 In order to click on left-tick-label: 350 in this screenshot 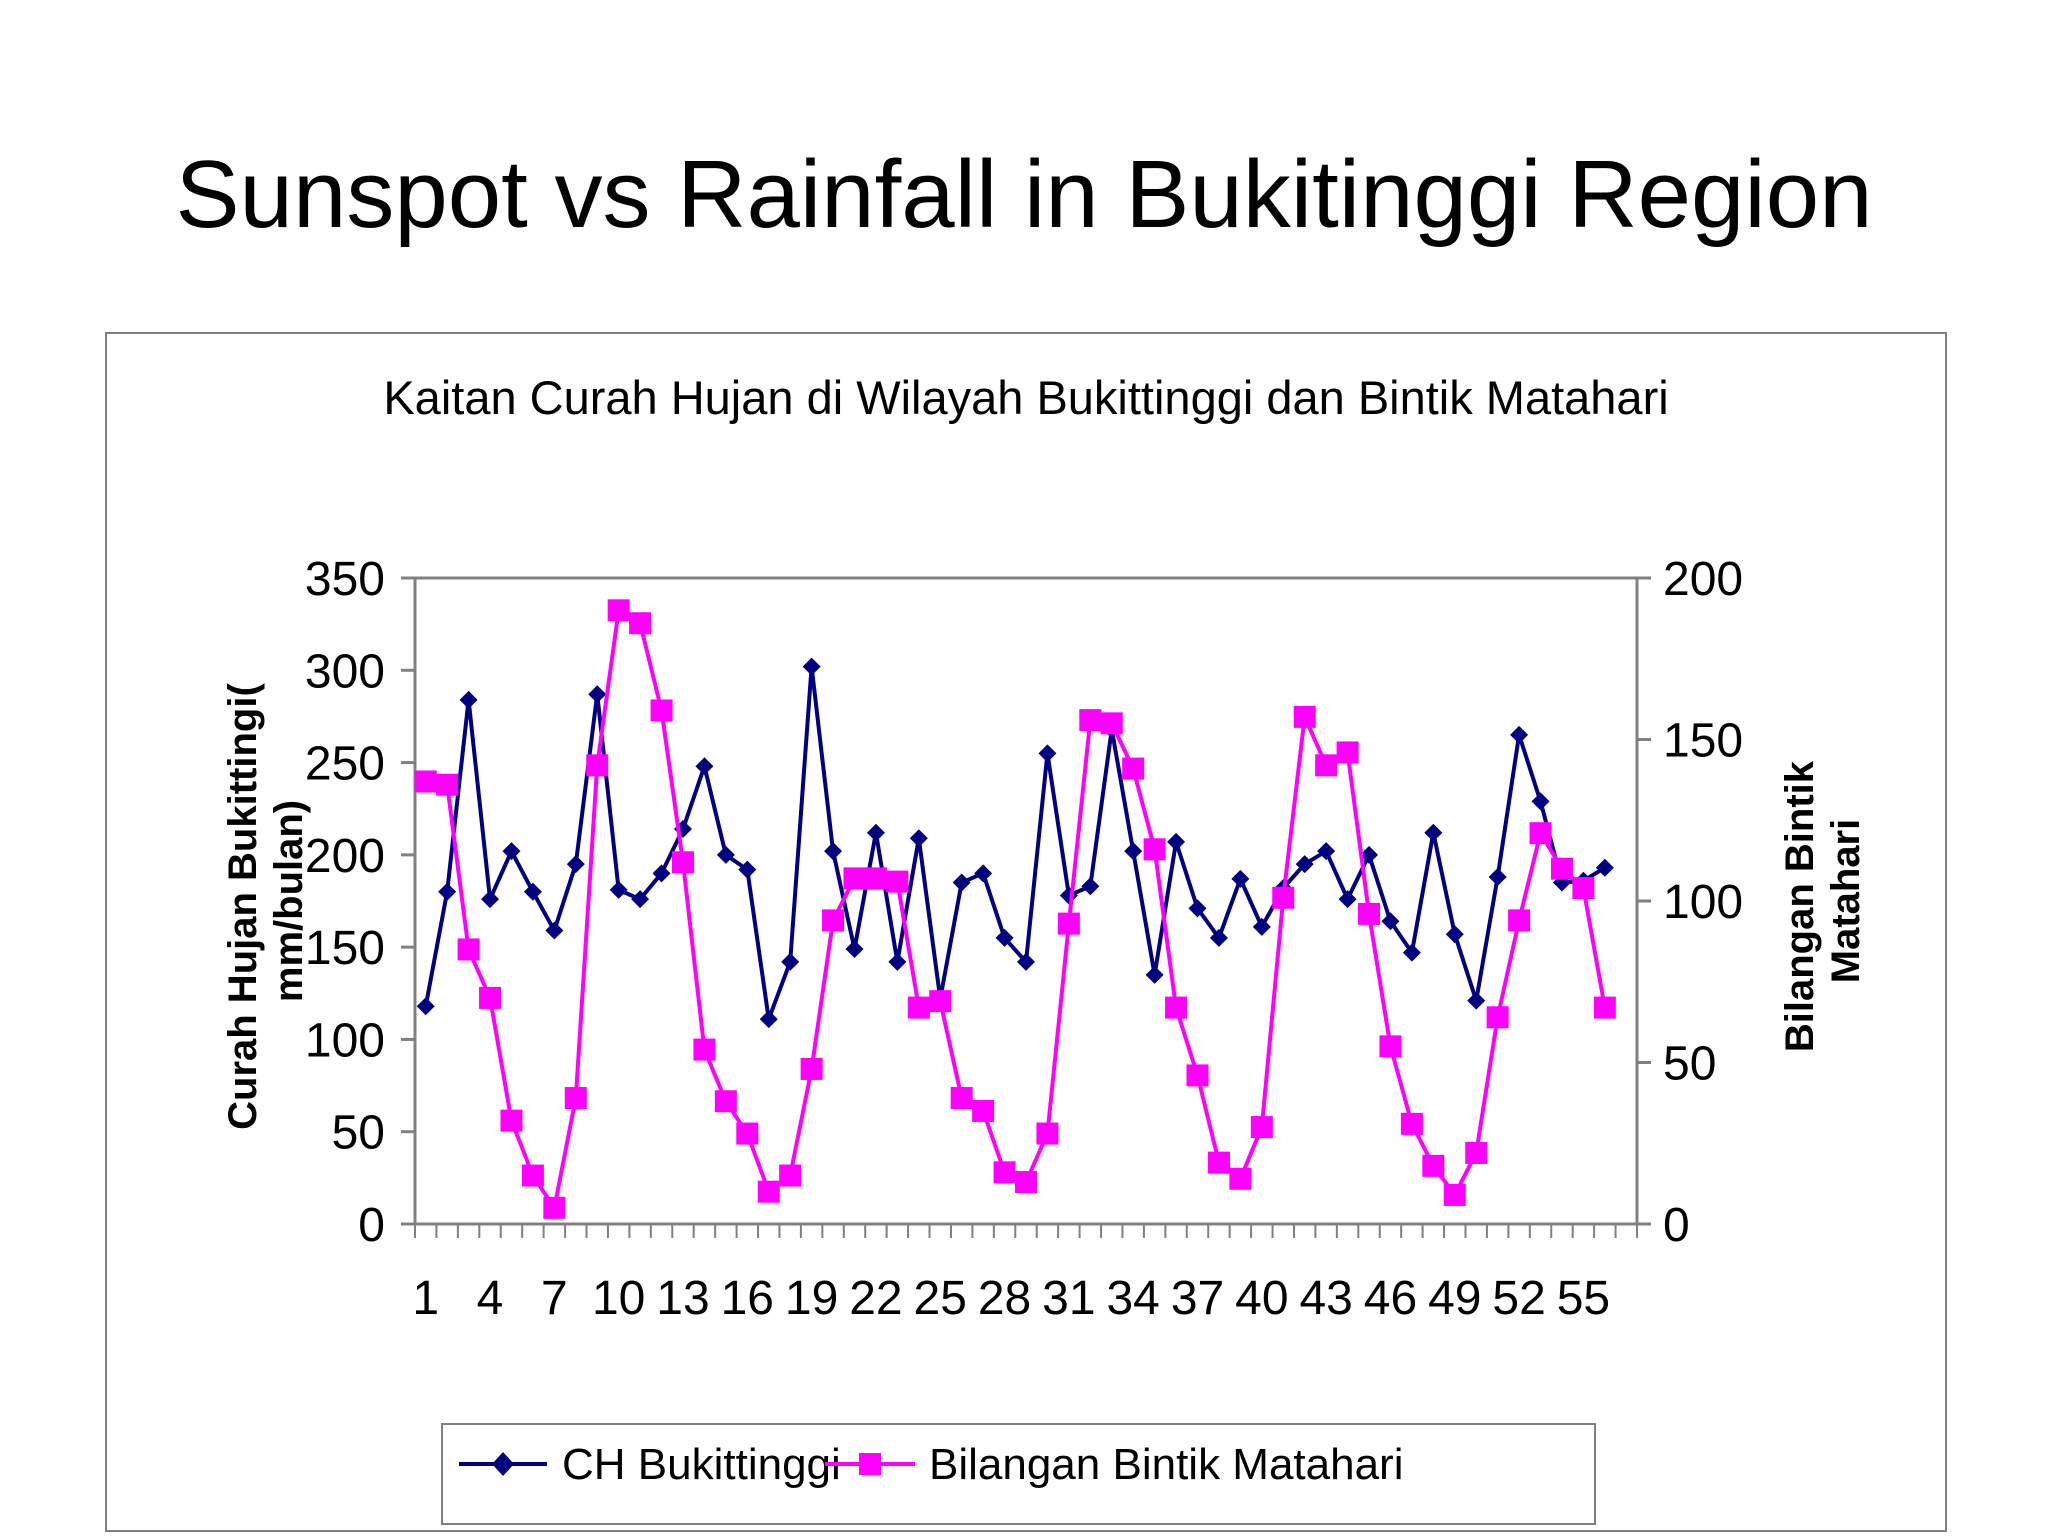, I will do `click(345, 579)`.